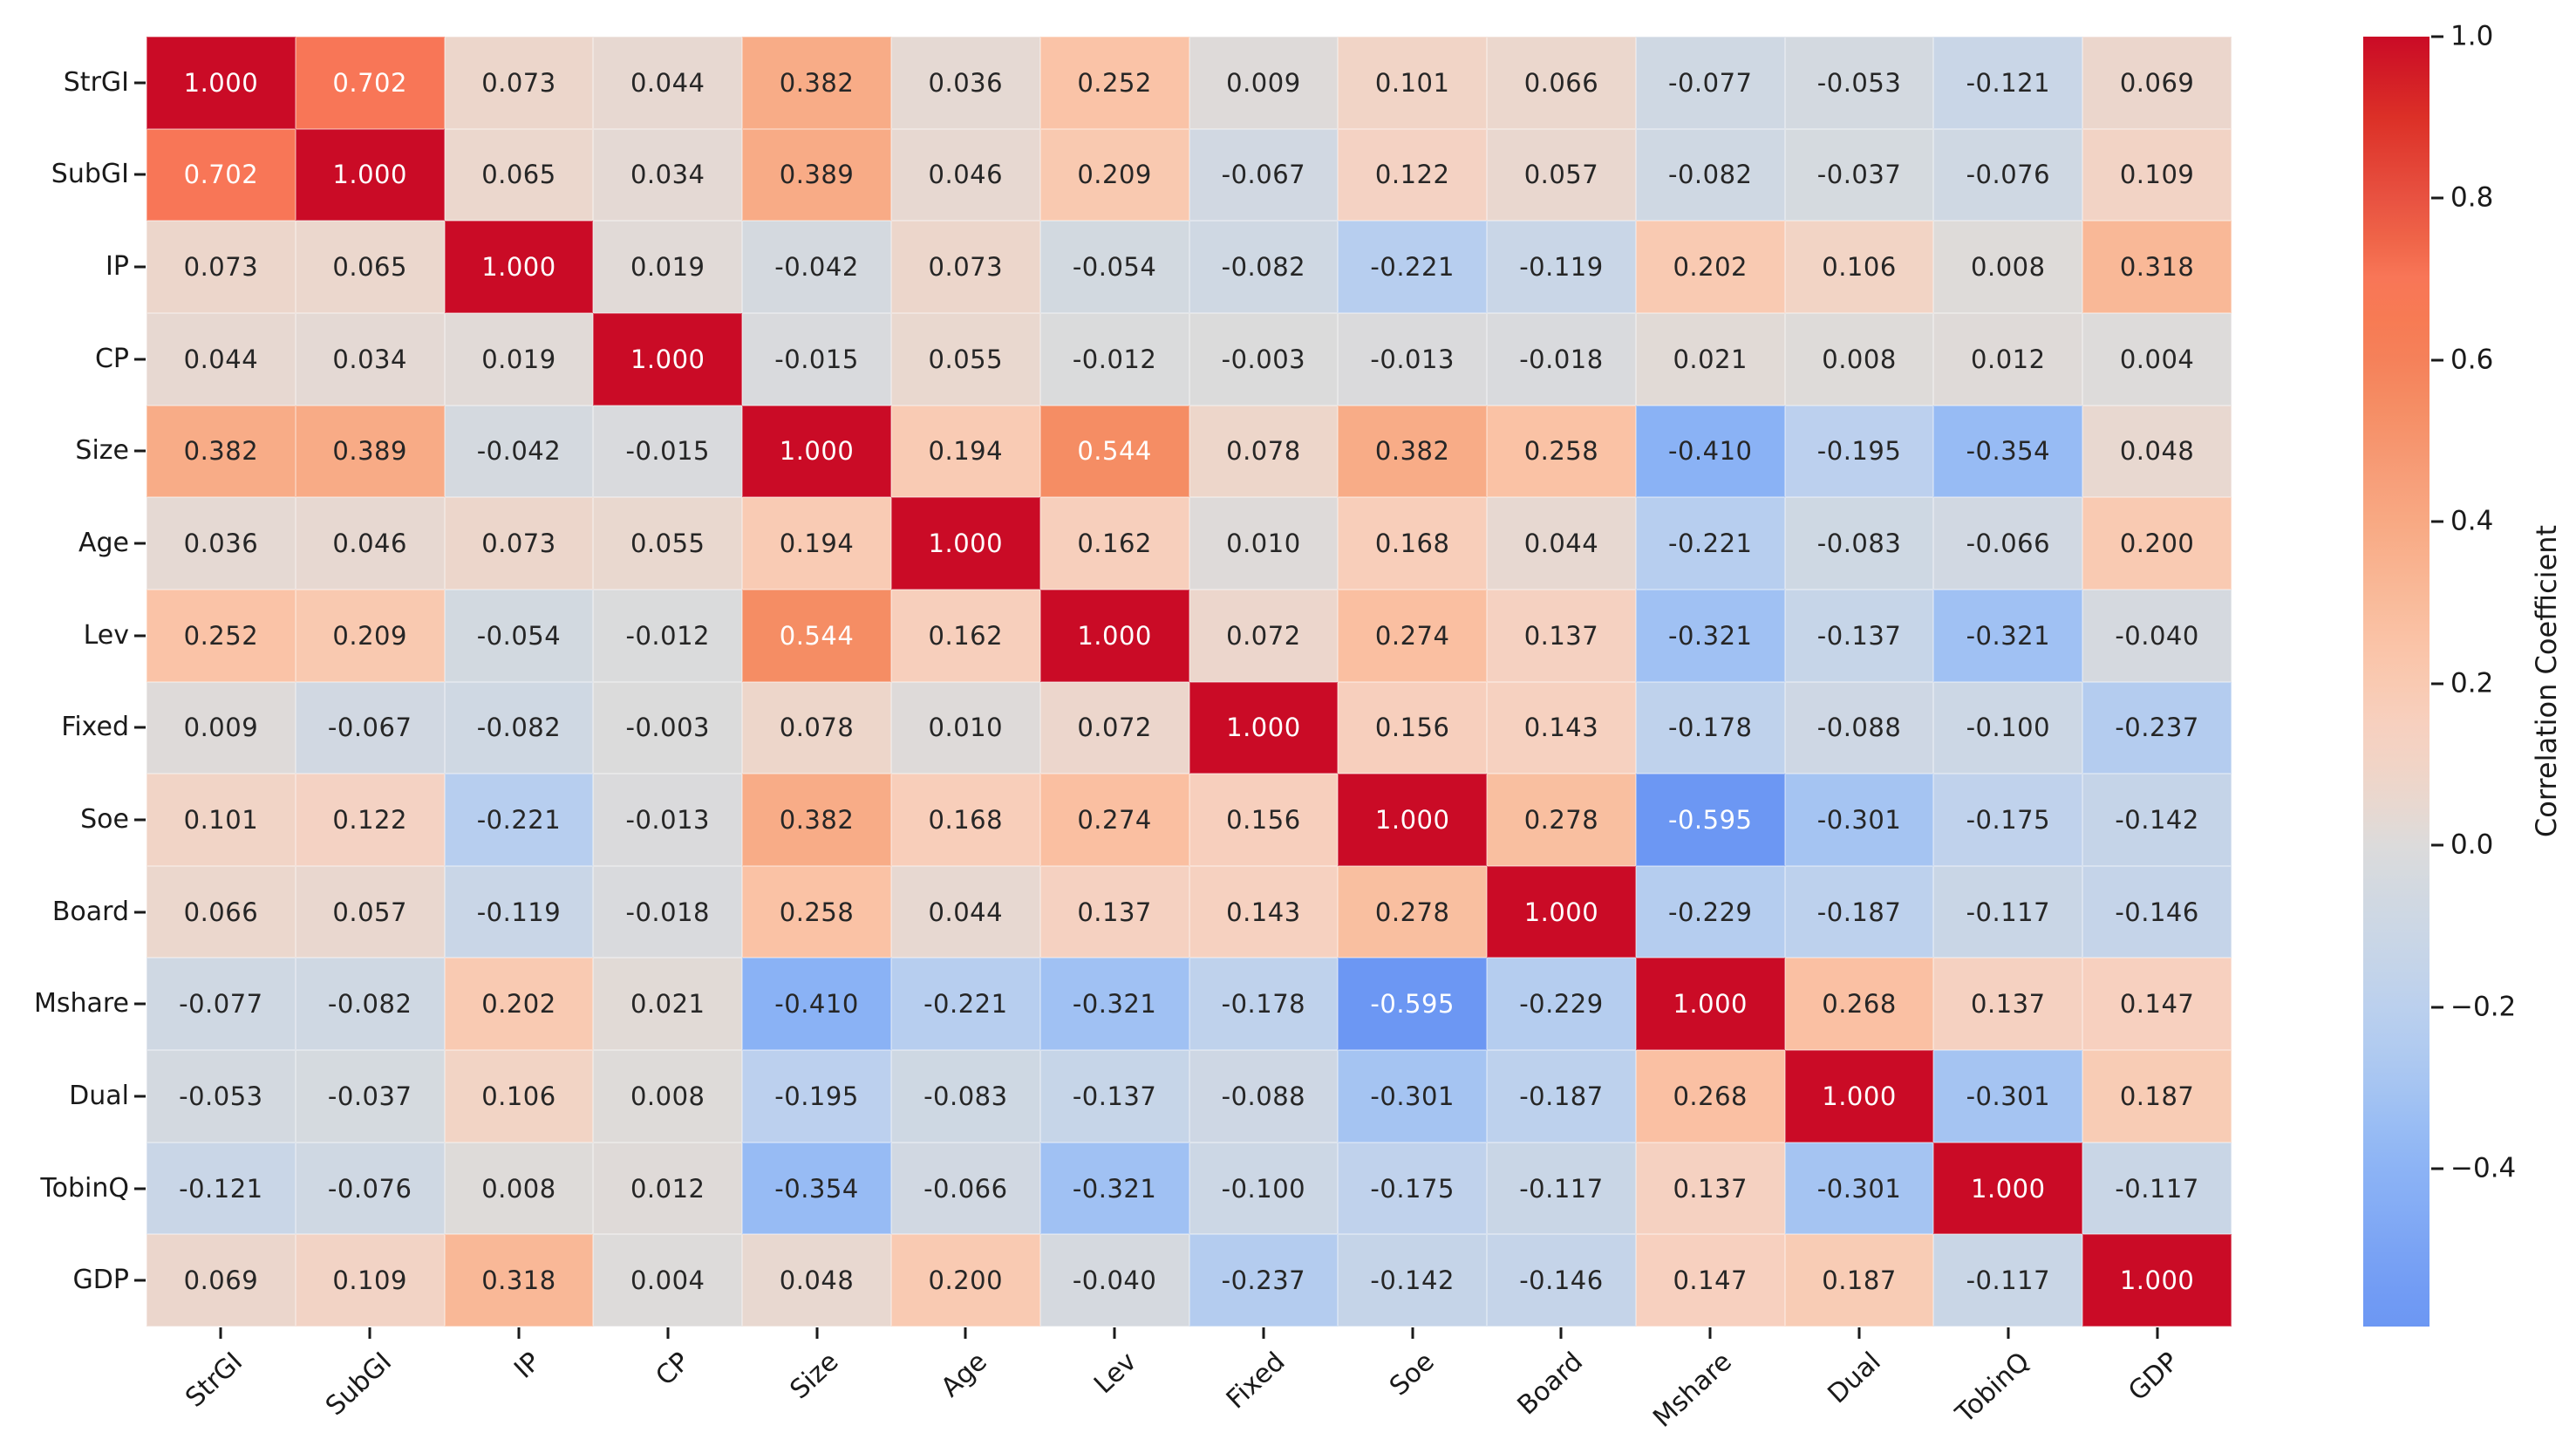  What do you see at coordinates (81, 1004) in the screenshot?
I see `y-tick-label-Mshare: Mshare` at bounding box center [81, 1004].